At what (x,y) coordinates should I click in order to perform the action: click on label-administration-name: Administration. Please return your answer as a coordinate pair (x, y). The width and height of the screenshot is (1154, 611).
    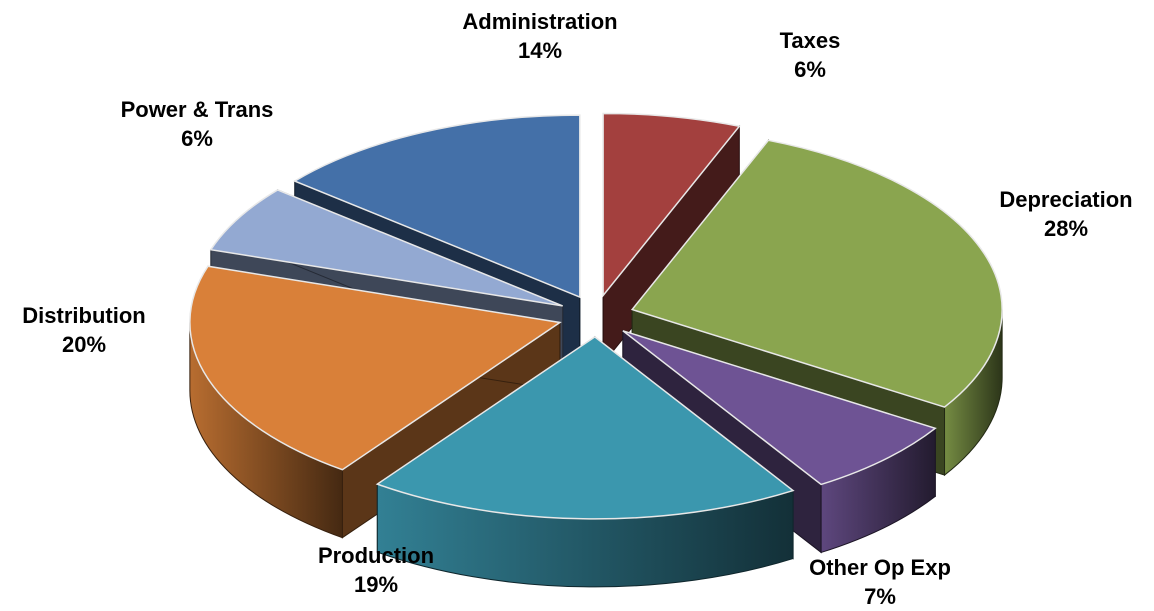
    Looking at the image, I should click on (540, 21).